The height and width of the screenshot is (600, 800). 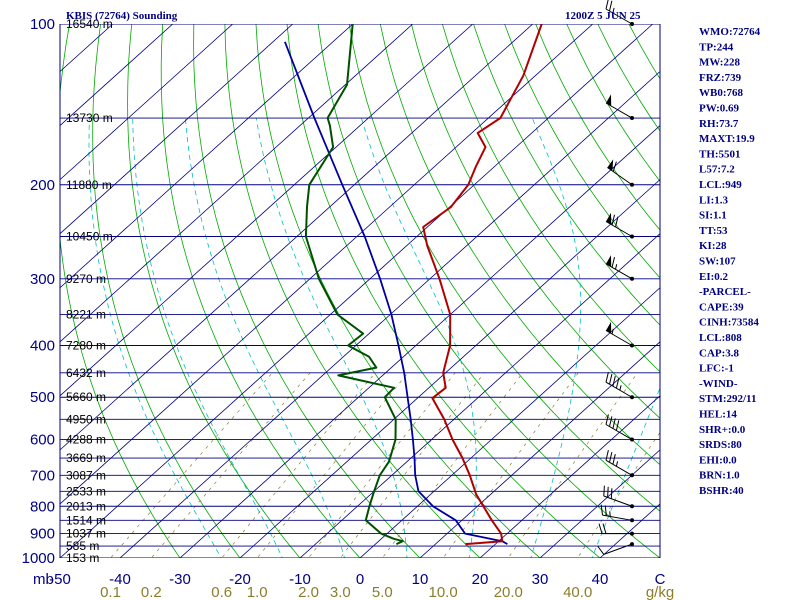 What do you see at coordinates (615, 277) in the screenshot?
I see `wind-barbs` at bounding box center [615, 277].